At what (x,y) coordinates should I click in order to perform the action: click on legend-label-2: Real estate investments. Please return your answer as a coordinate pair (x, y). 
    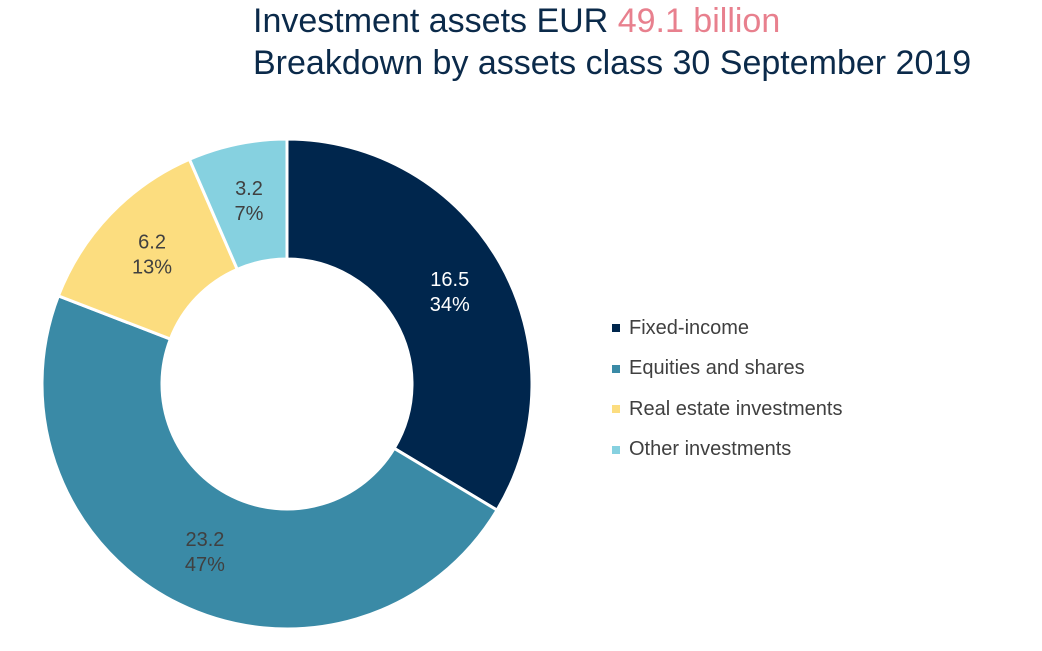
    Looking at the image, I should click on (736, 408).